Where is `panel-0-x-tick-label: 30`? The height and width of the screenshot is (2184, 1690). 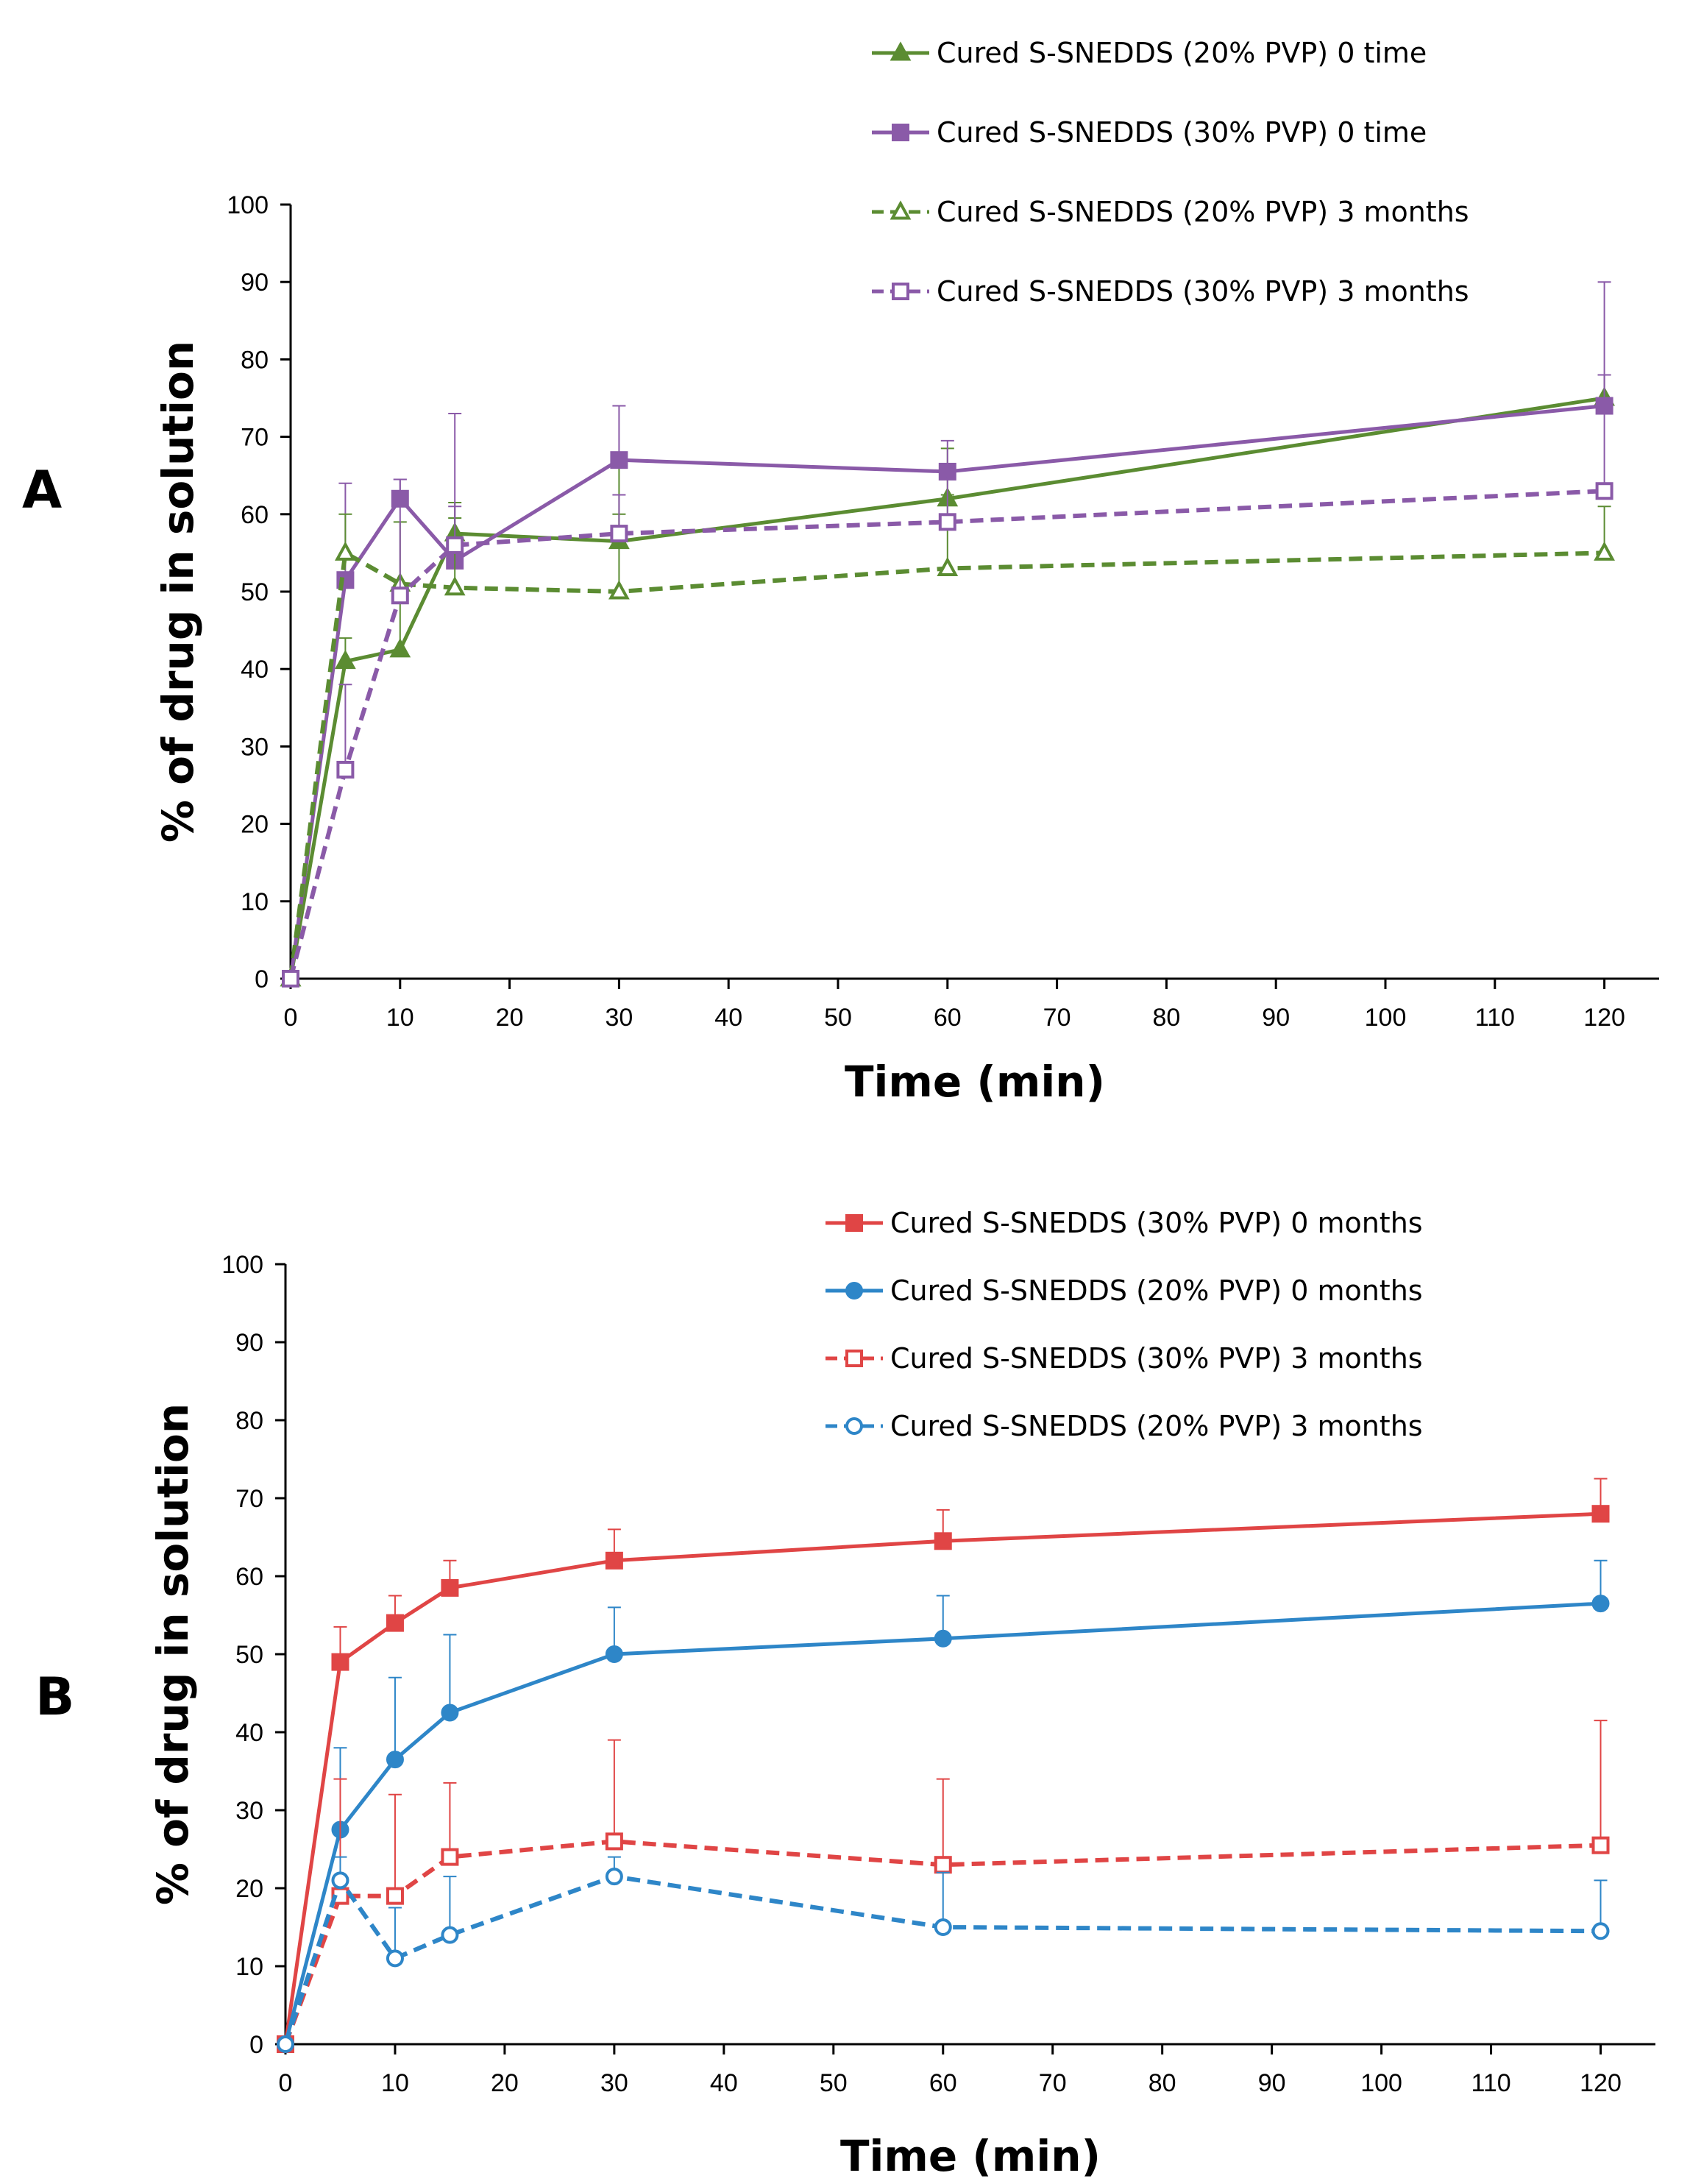
panel-0-x-tick-label: 30 is located at coordinates (619, 1018).